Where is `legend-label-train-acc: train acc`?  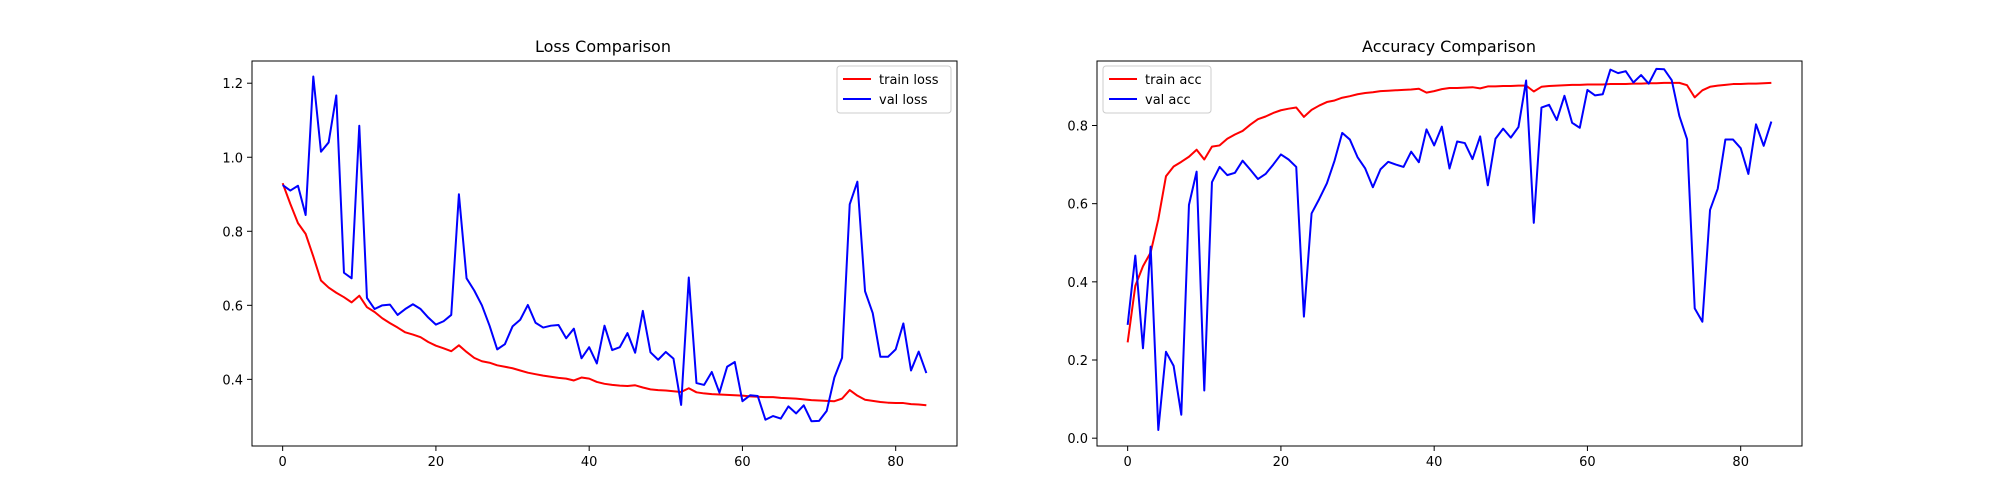
legend-label-train-acc: train acc is located at coordinates (1173, 80).